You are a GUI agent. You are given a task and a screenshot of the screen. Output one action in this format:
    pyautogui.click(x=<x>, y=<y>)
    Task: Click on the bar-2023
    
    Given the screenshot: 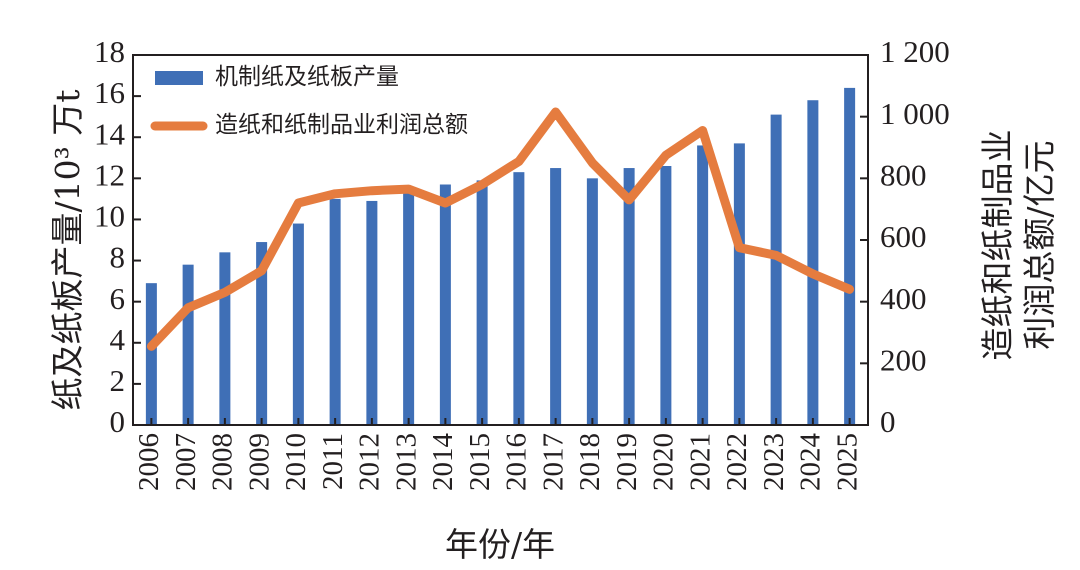 What is the action you would take?
    pyautogui.click(x=776, y=269)
    